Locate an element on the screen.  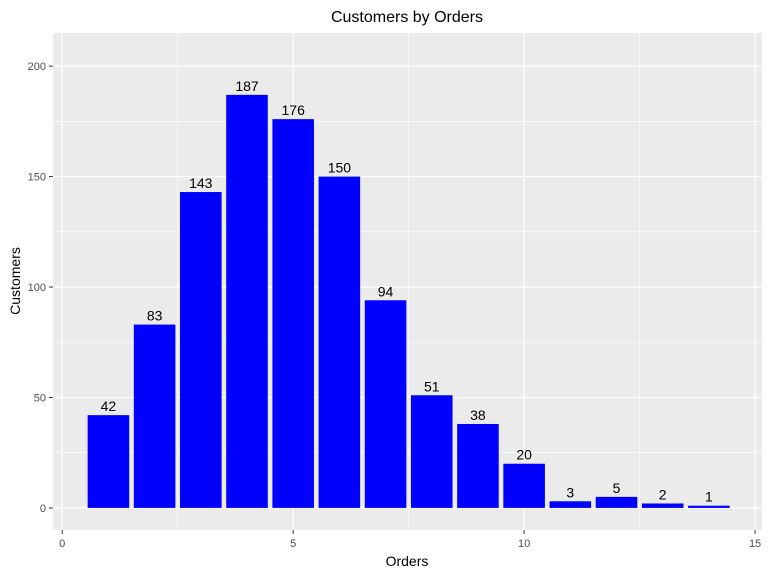
y-tick-label: 200 is located at coordinates (37, 67).